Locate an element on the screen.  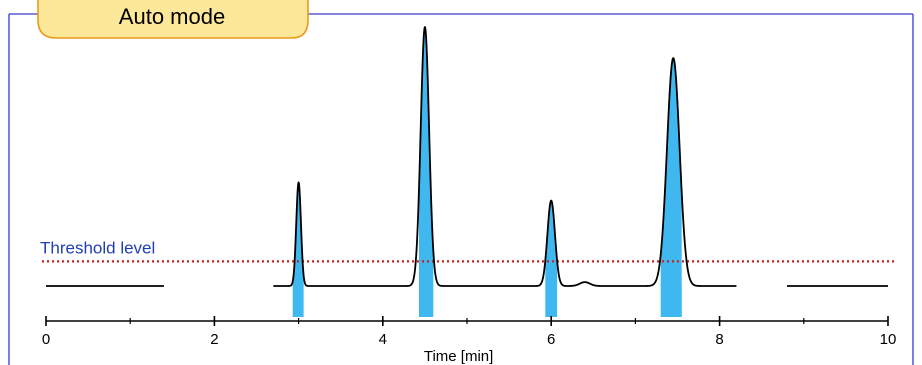
x-tick-label-6: 6 is located at coordinates (551, 339).